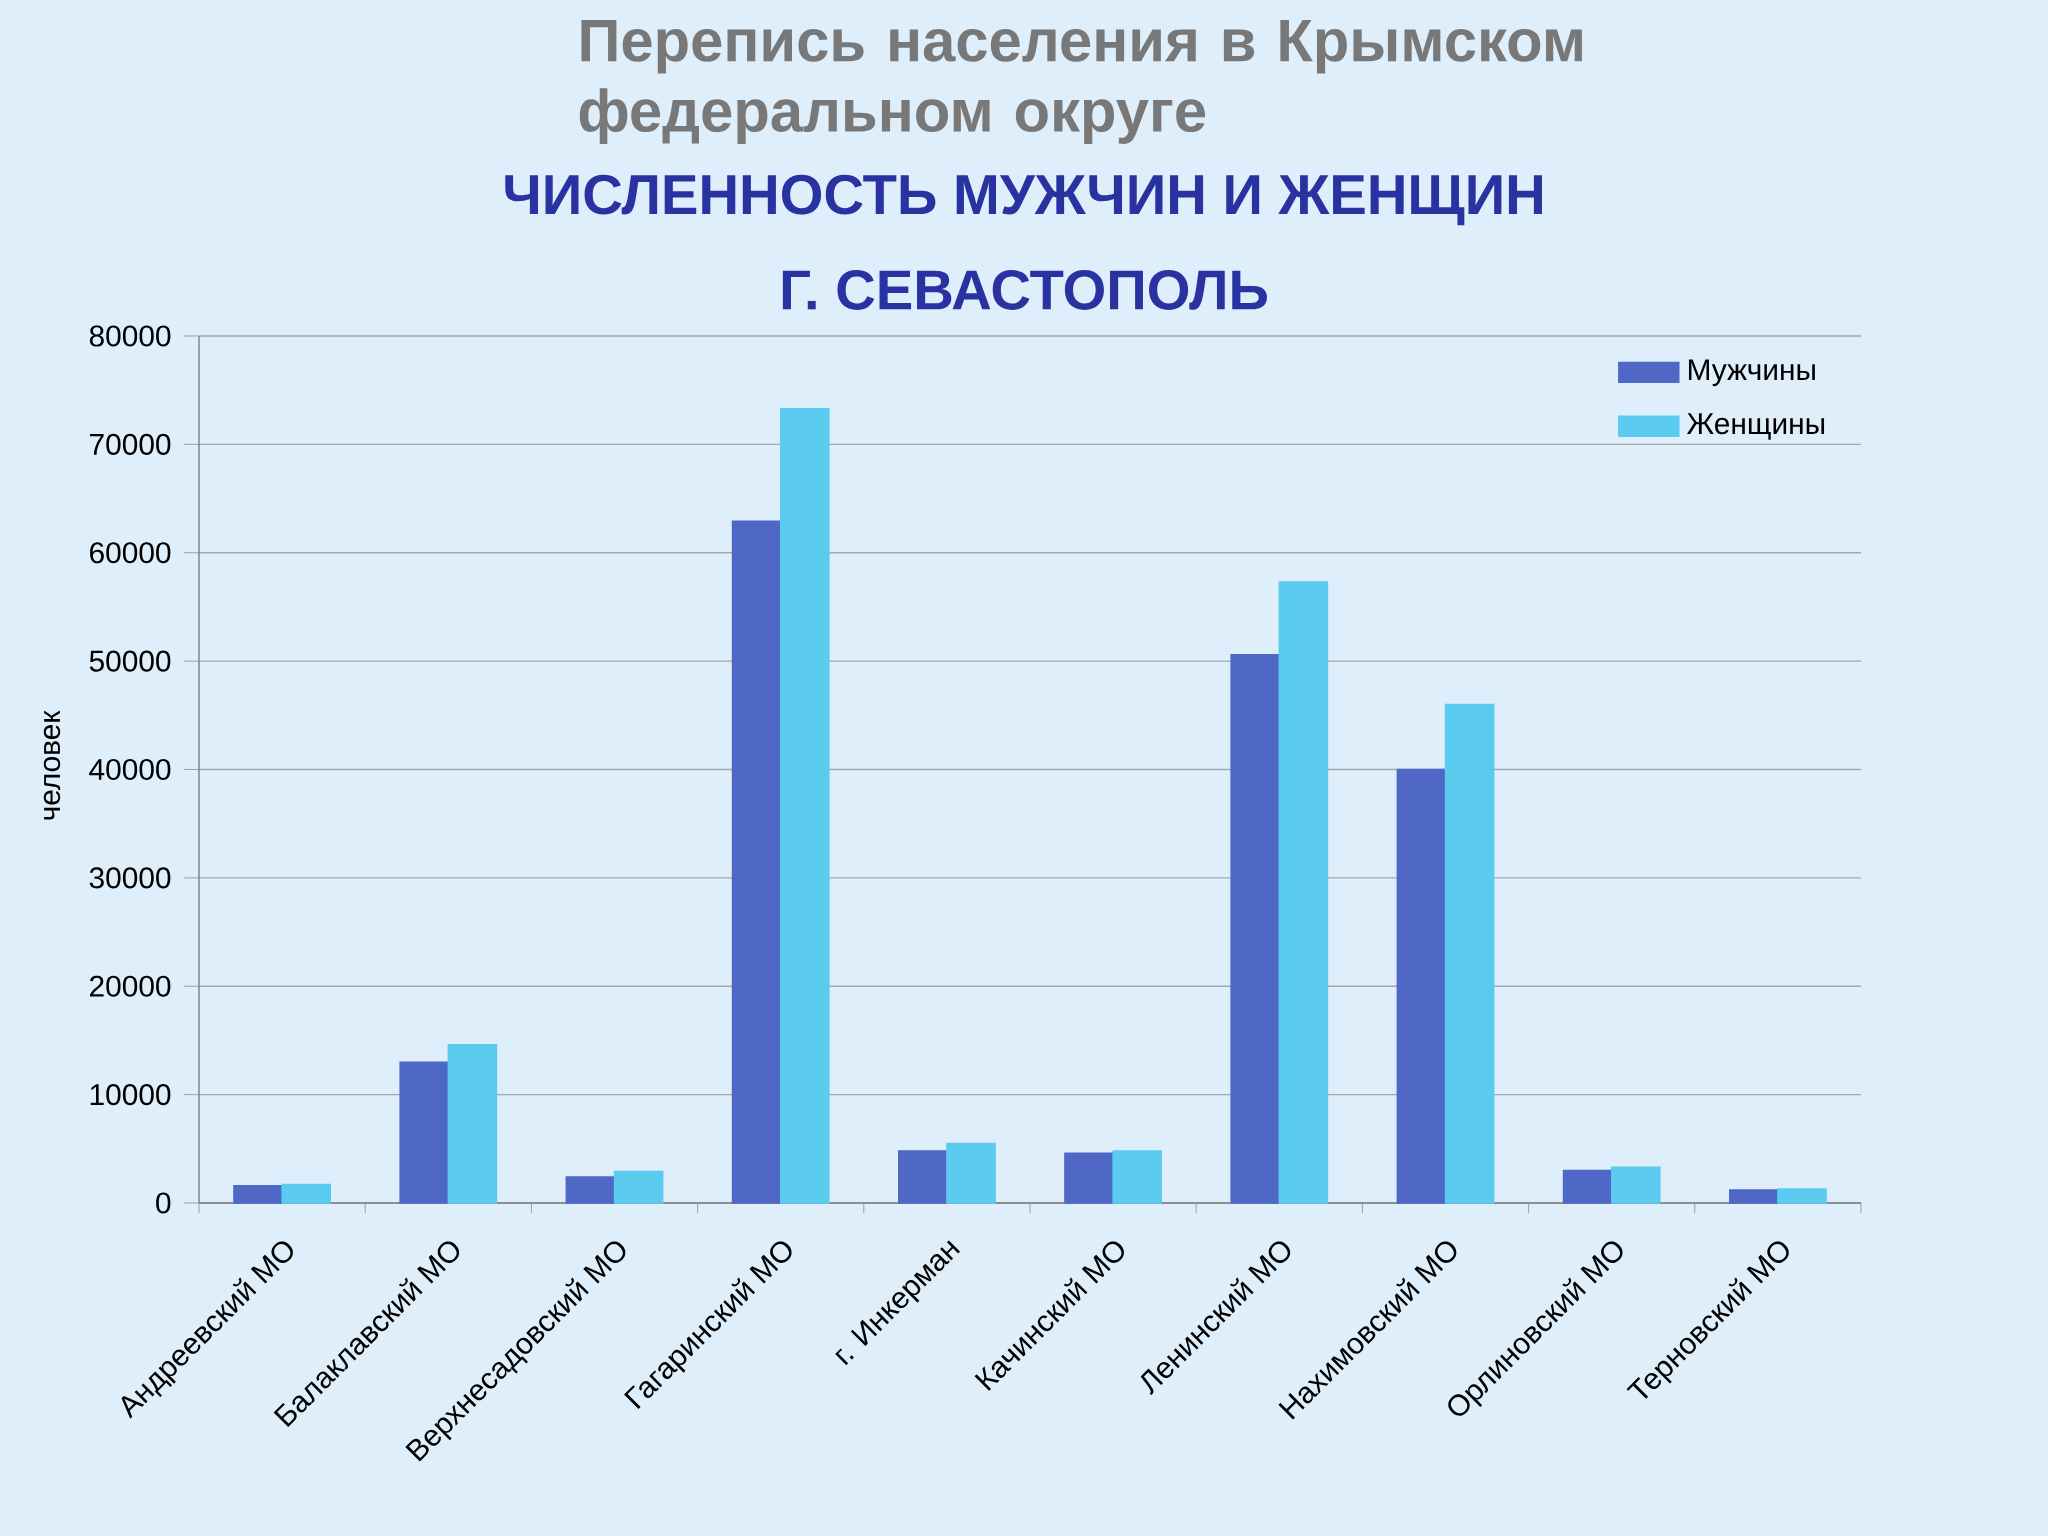  What do you see at coordinates (163, 1203) in the screenshot?
I see `y-tick-label: 0` at bounding box center [163, 1203].